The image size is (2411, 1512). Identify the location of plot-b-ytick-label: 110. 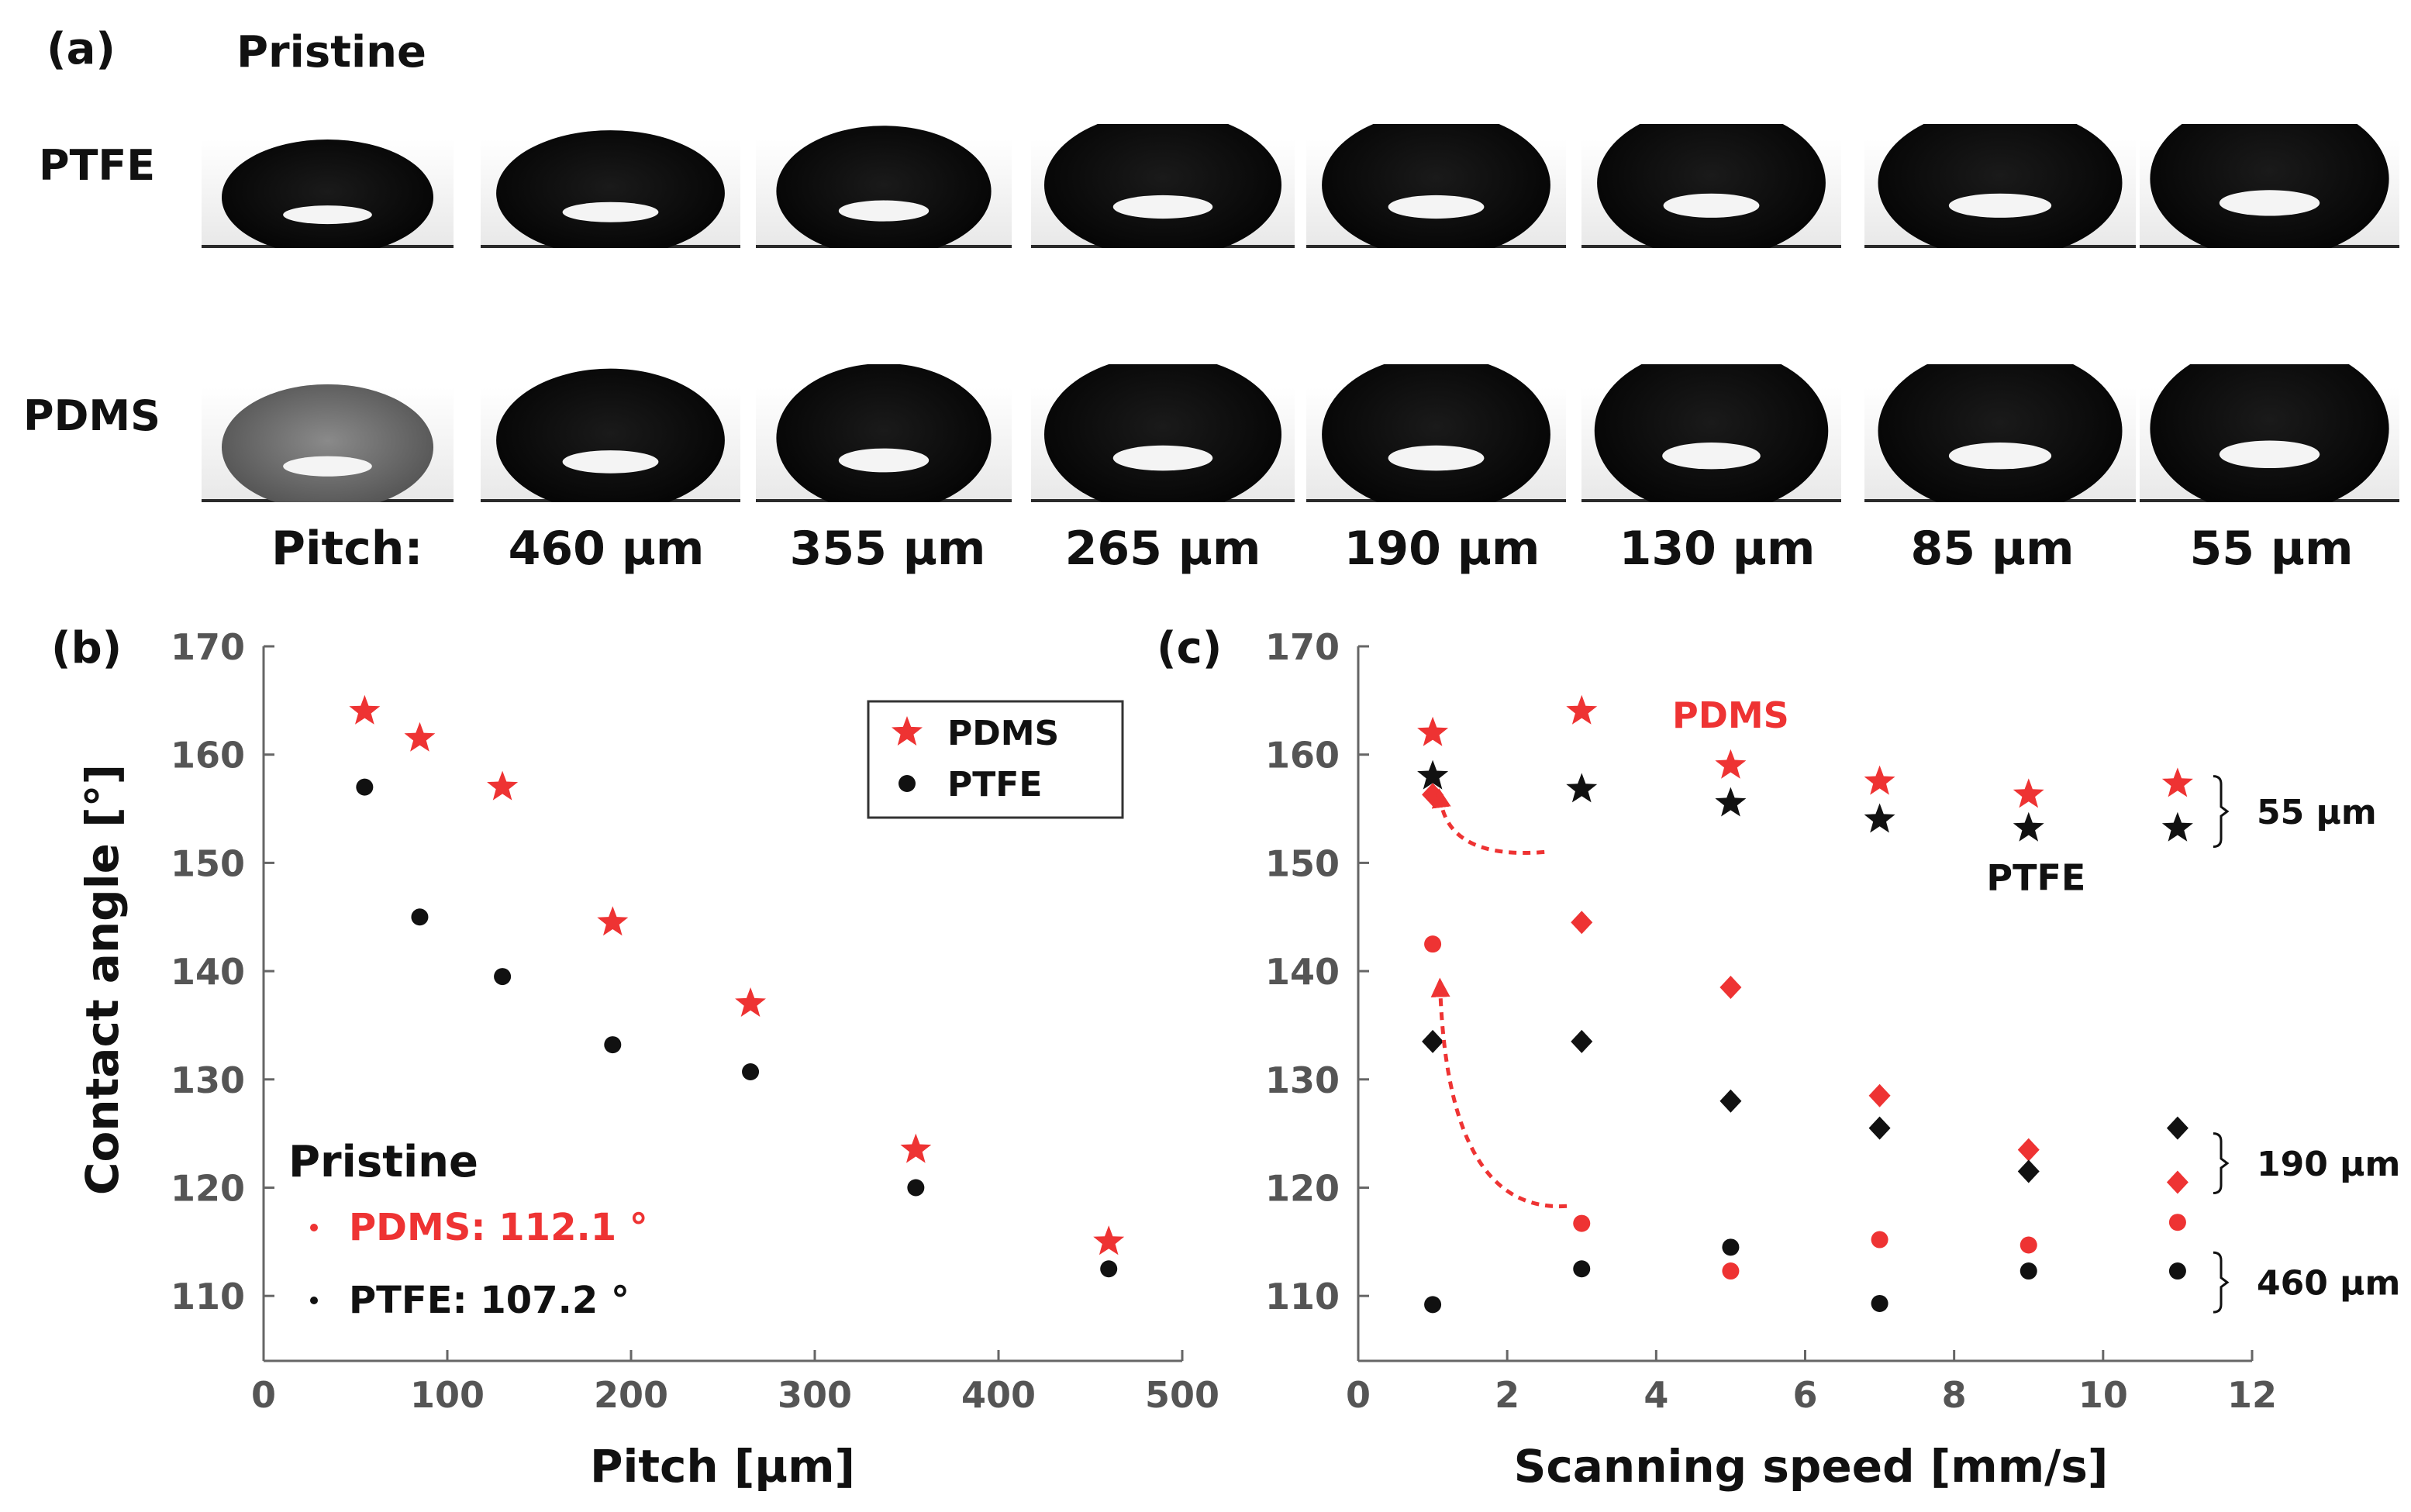
(208, 1296).